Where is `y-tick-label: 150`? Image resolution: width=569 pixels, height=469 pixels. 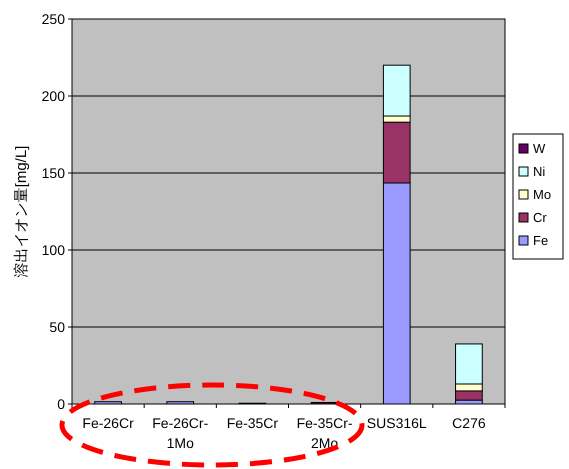 y-tick-label: 150 is located at coordinates (54, 173).